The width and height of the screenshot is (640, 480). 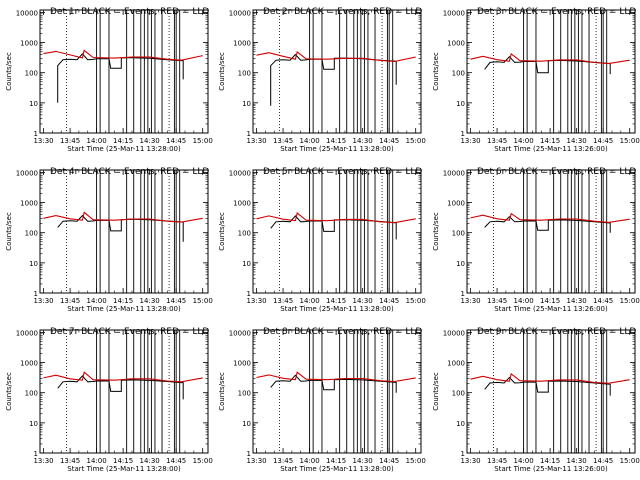 What do you see at coordinates (556, 12) in the screenshot?
I see `chart-title: Det 3r BLACK = Events, RED = LLD` at bounding box center [556, 12].